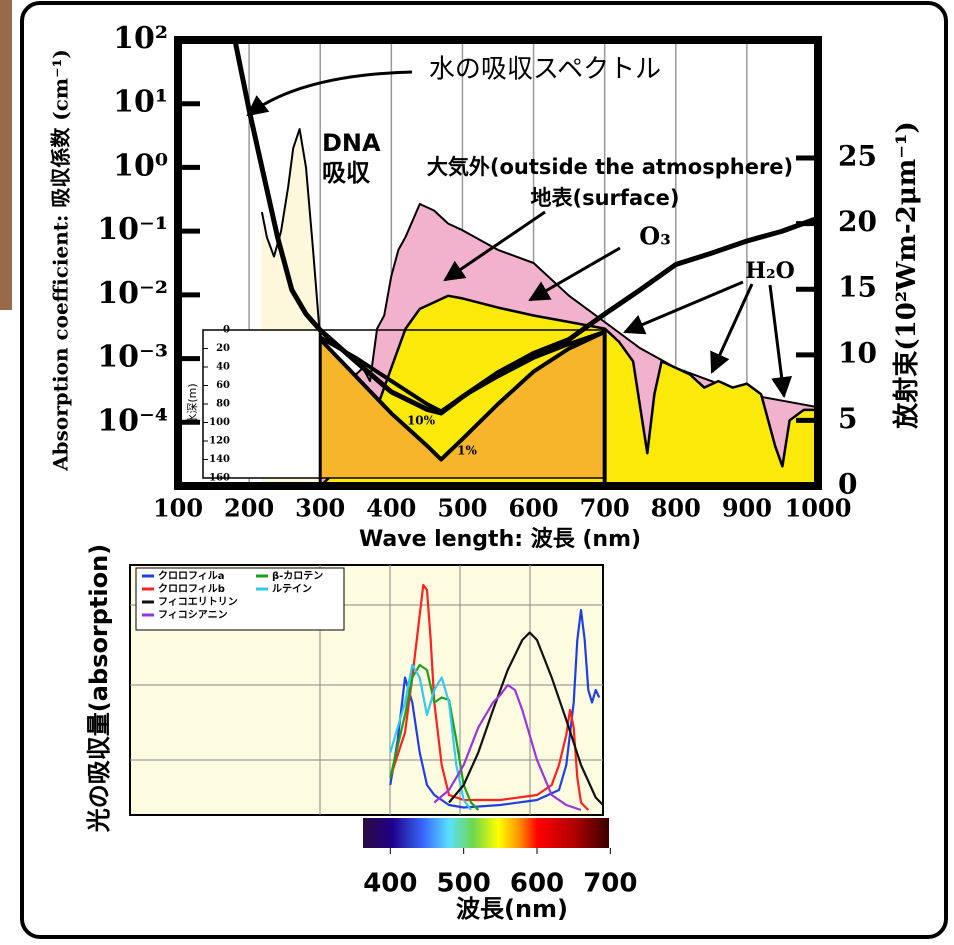 This screenshot has width=954, height=945. What do you see at coordinates (857, 287) in the screenshot?
I see `y2-tick-label: 15` at bounding box center [857, 287].